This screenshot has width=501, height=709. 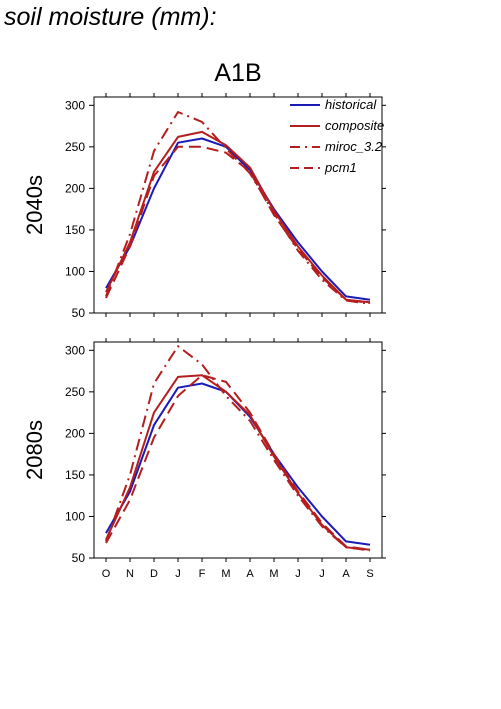 What do you see at coordinates (106, 574) in the screenshot?
I see `x-tick-label: O` at bounding box center [106, 574].